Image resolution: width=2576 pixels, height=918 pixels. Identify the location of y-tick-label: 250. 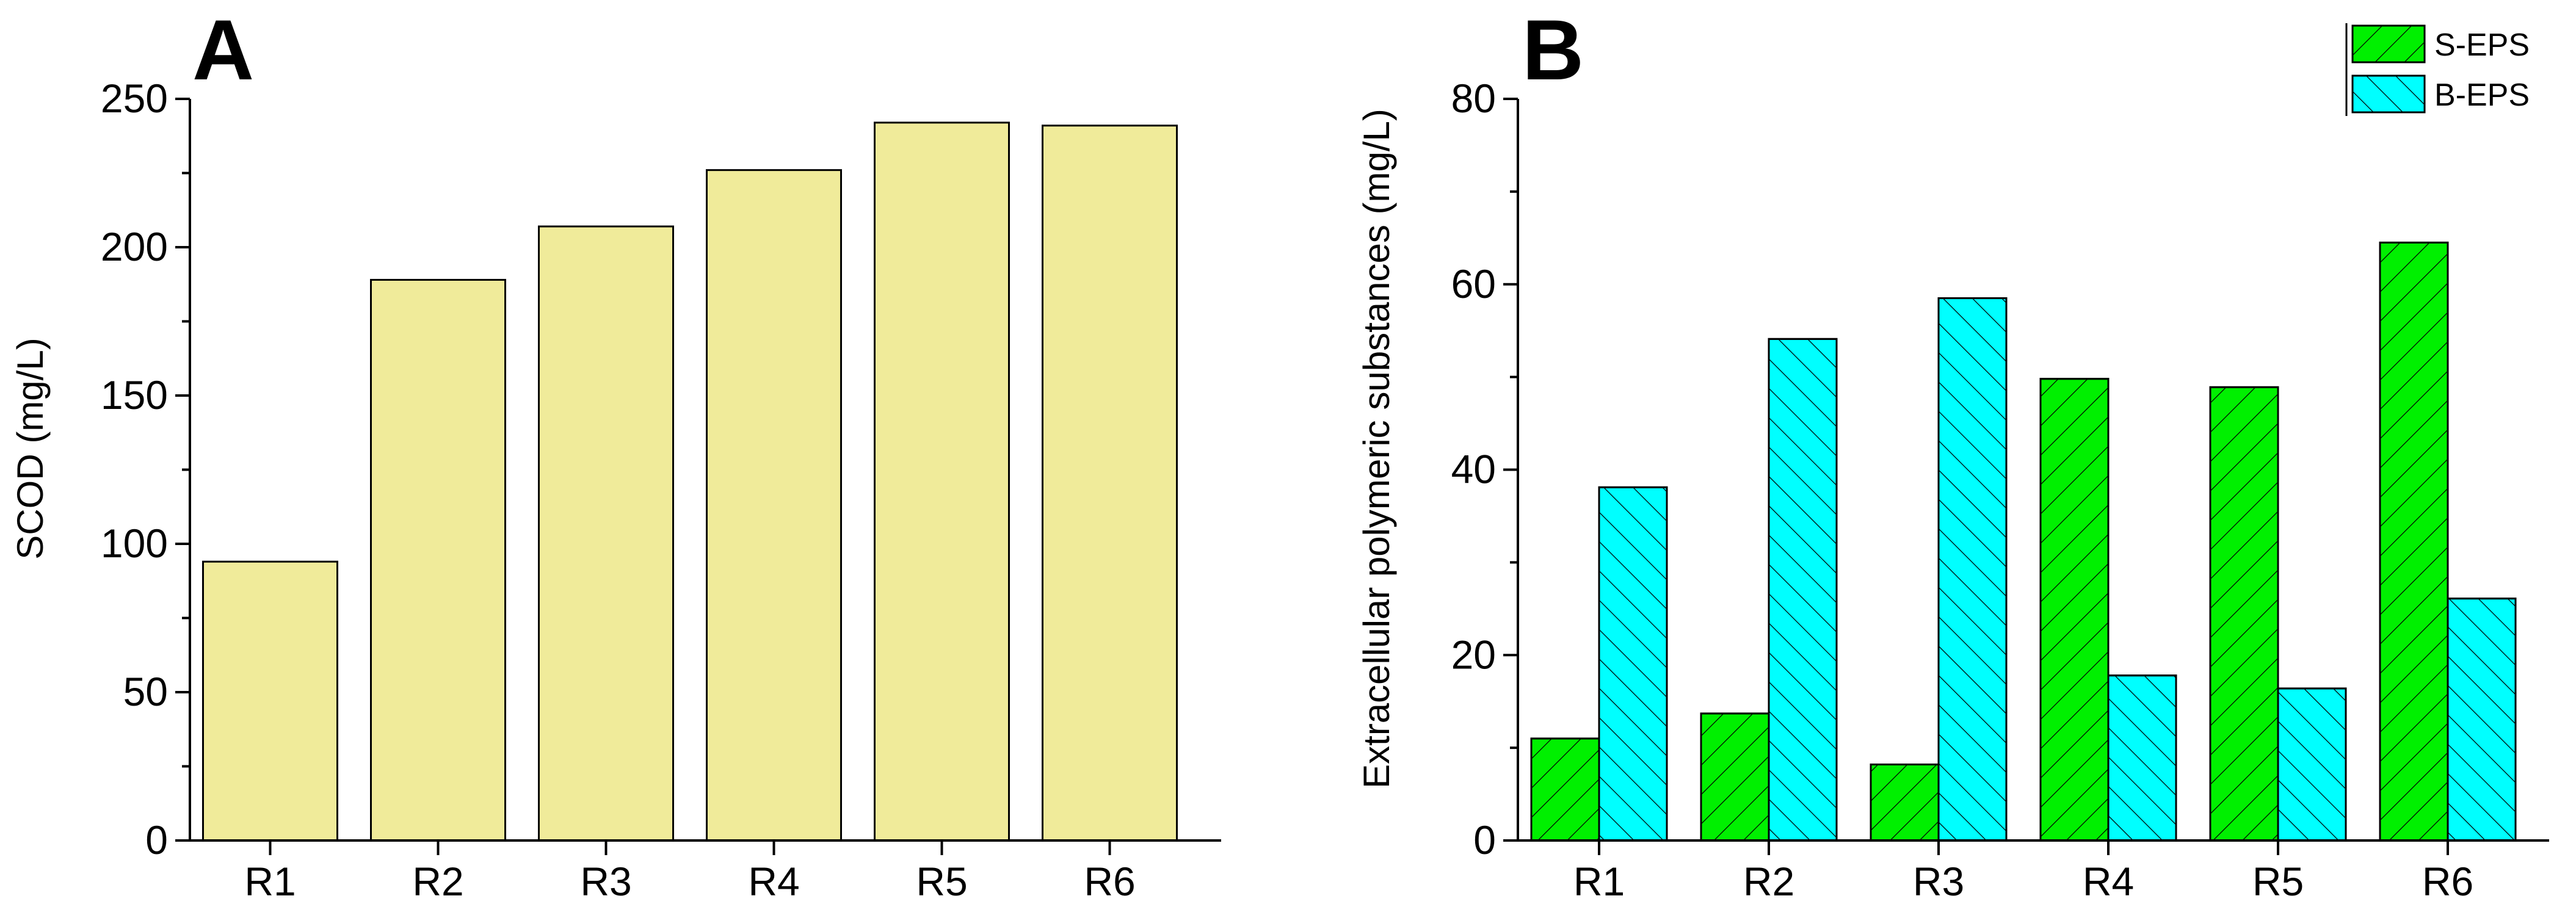
(134, 98).